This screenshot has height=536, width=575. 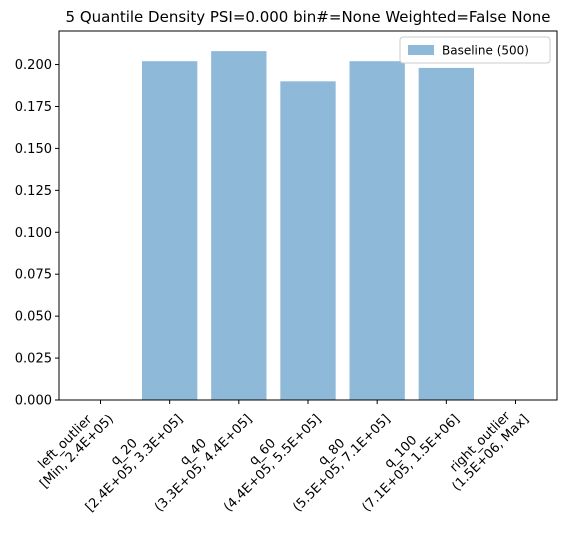 I want to click on legend-box, so click(x=475, y=50).